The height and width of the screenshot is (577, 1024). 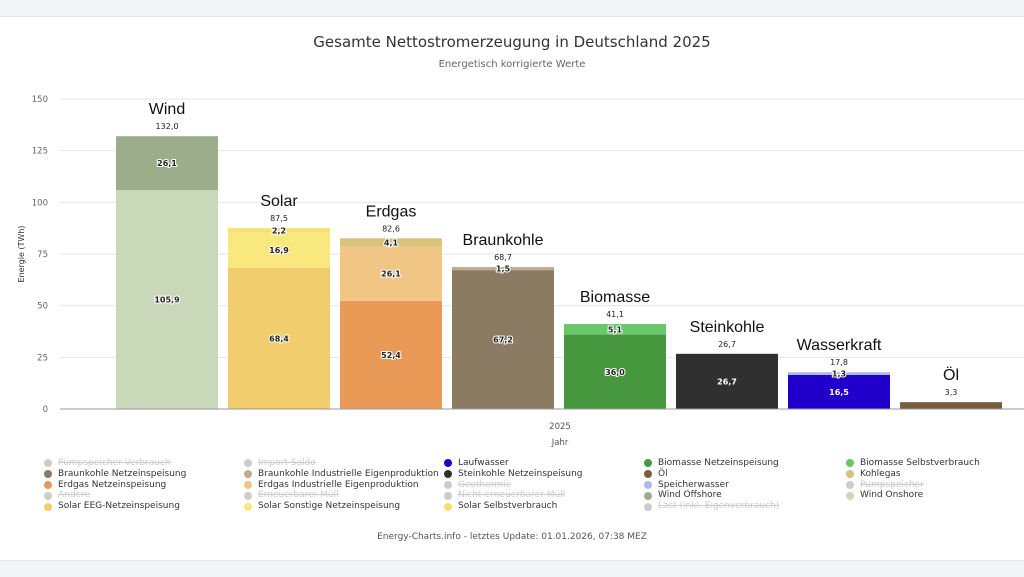 I want to click on data-label: 67,2, so click(x=503, y=340).